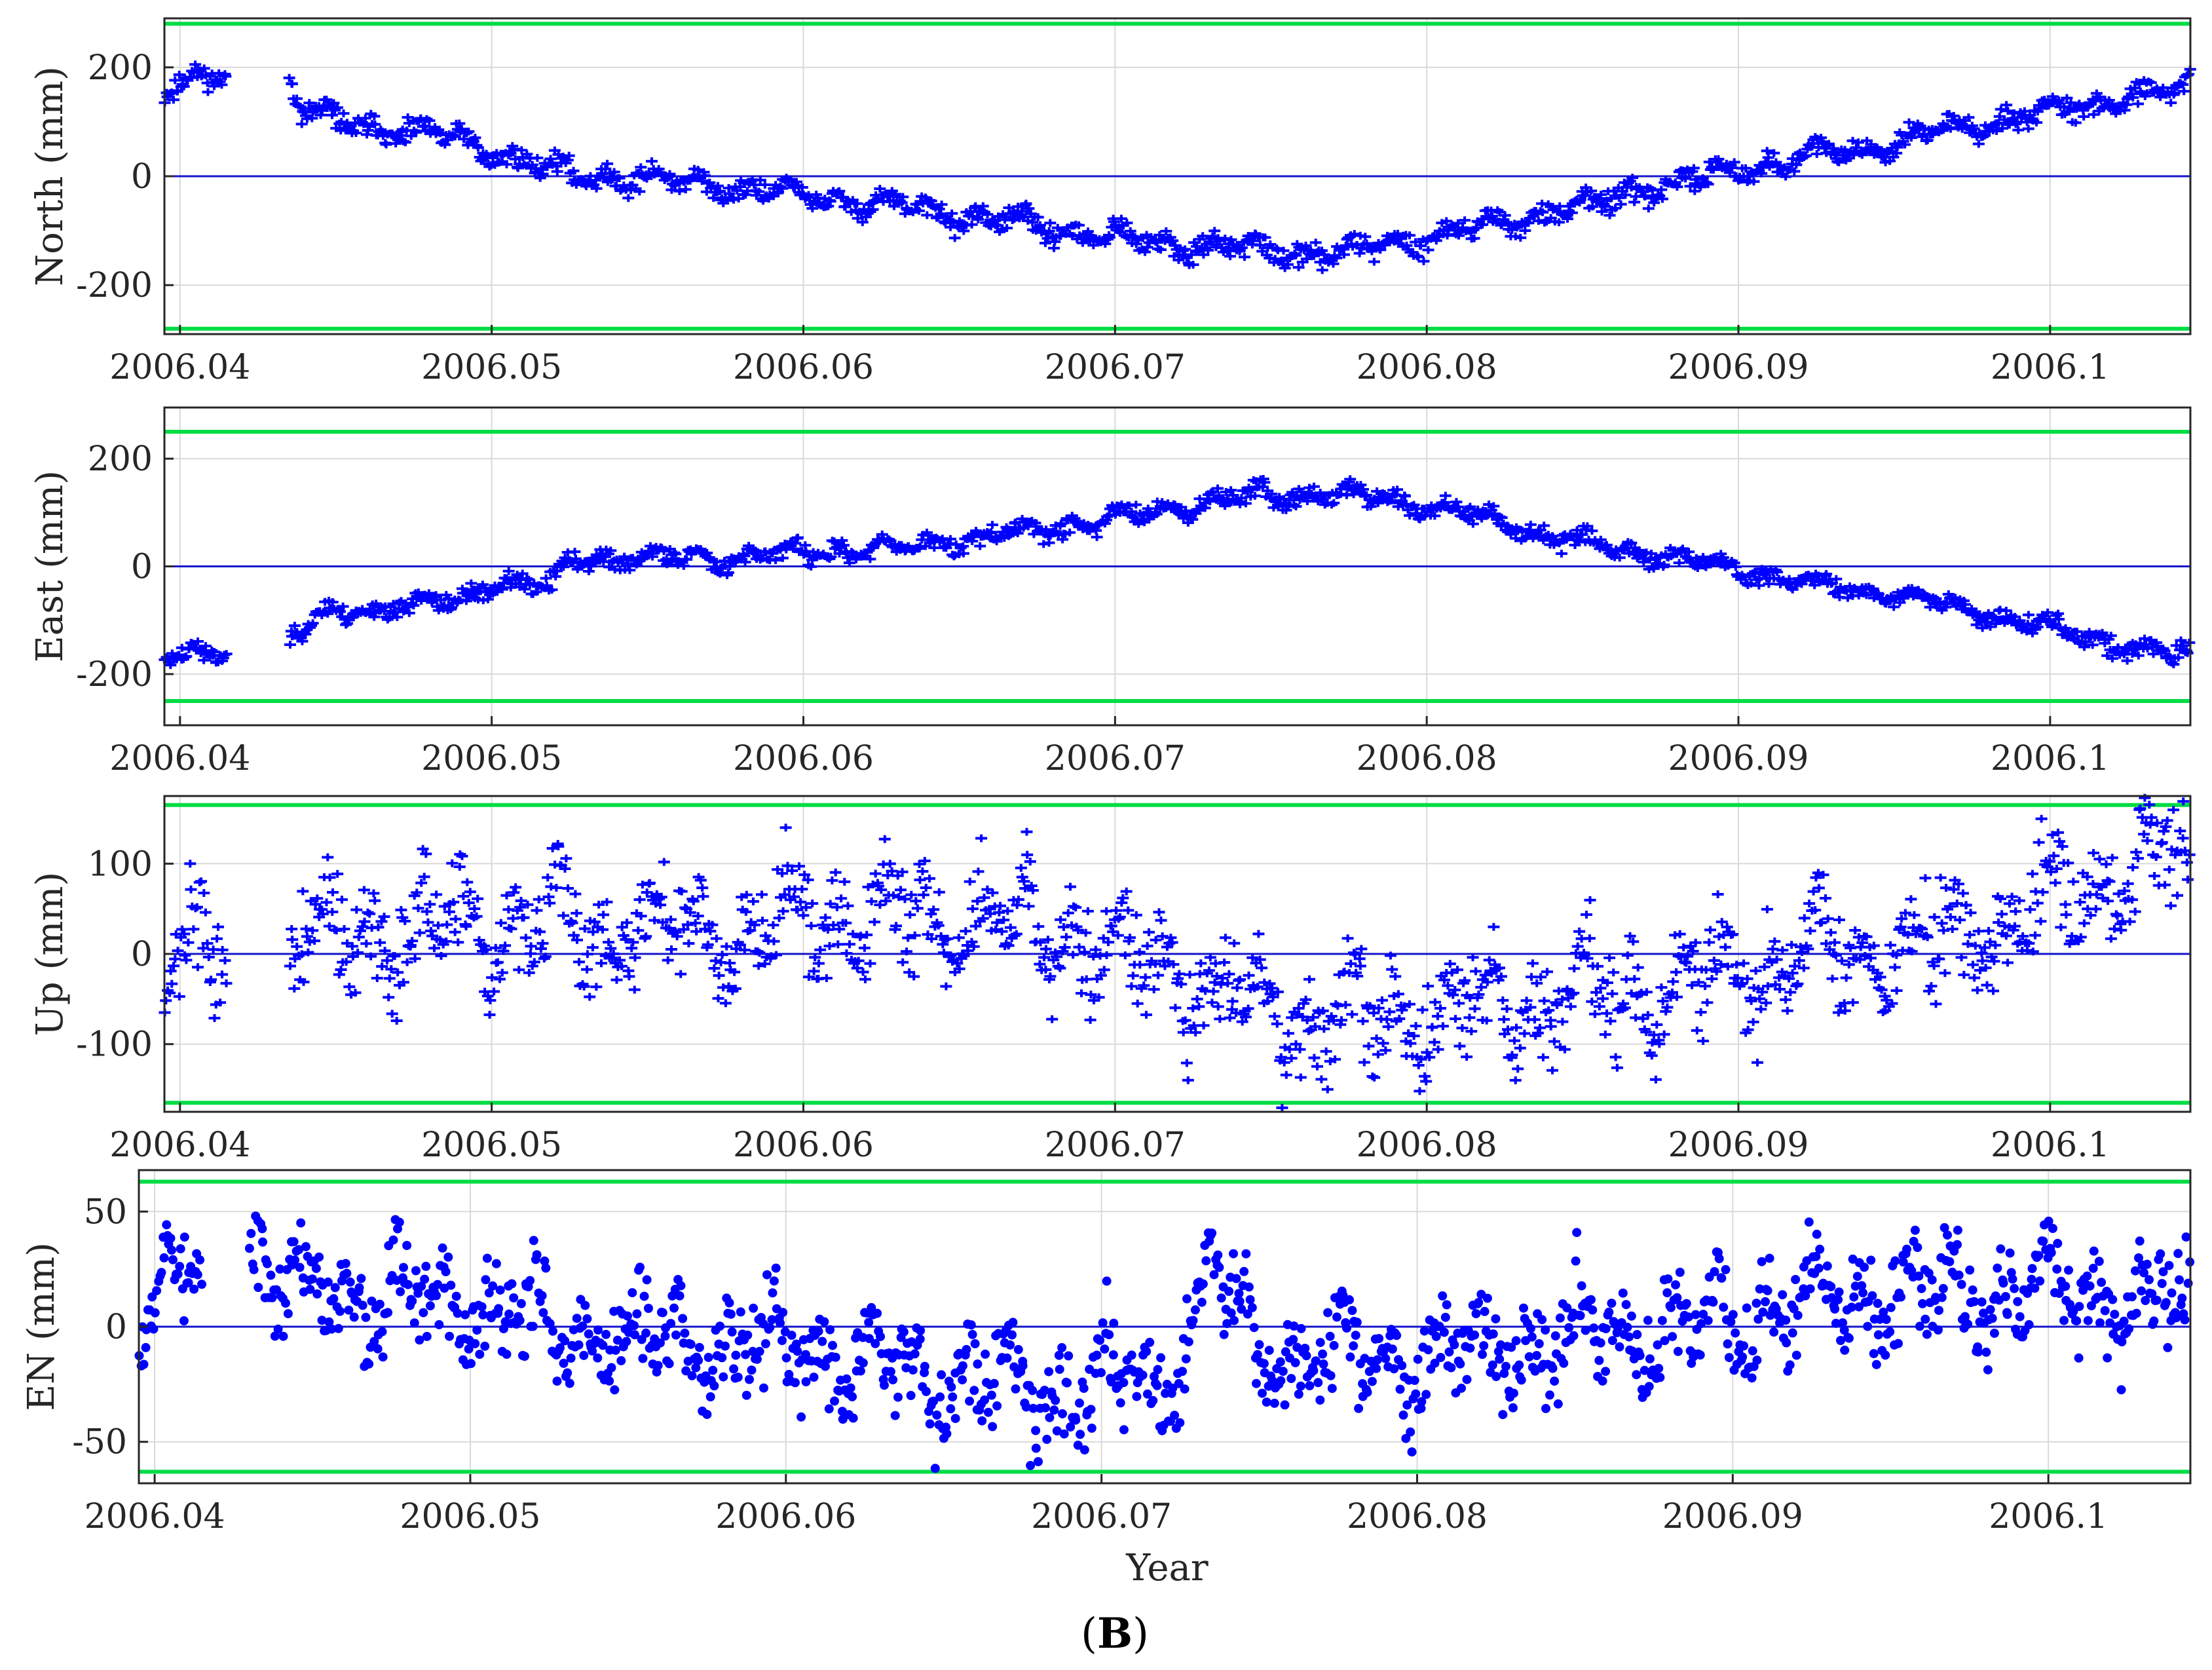 This screenshot has height=1670, width=2212. I want to click on north-data-points, so click(1177, 167).